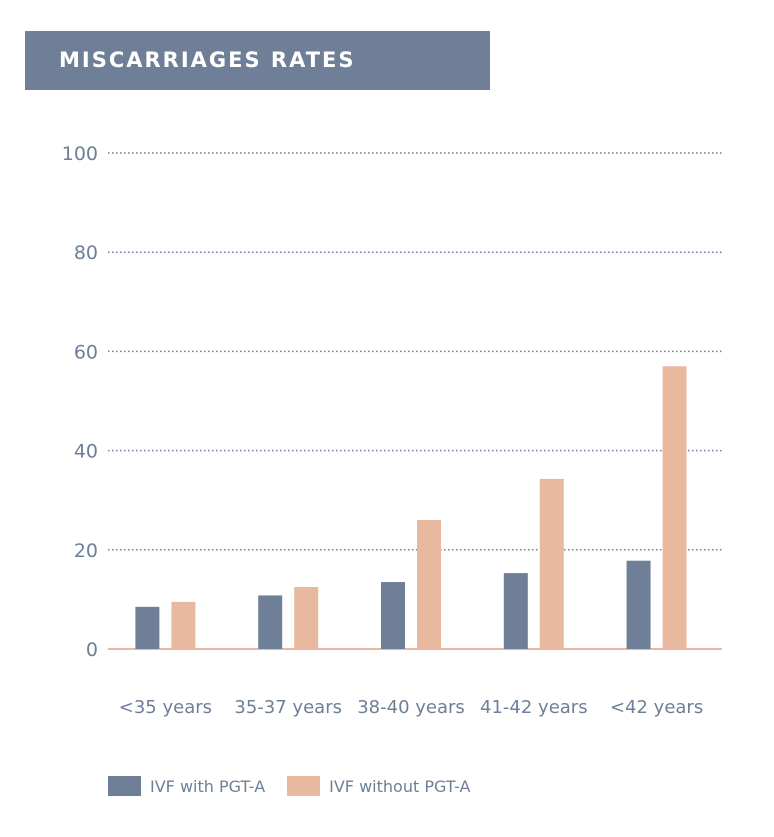  Describe the element at coordinates (207, 60) in the screenshot. I see `chart-title: MISCARRIAGES RATES` at that location.